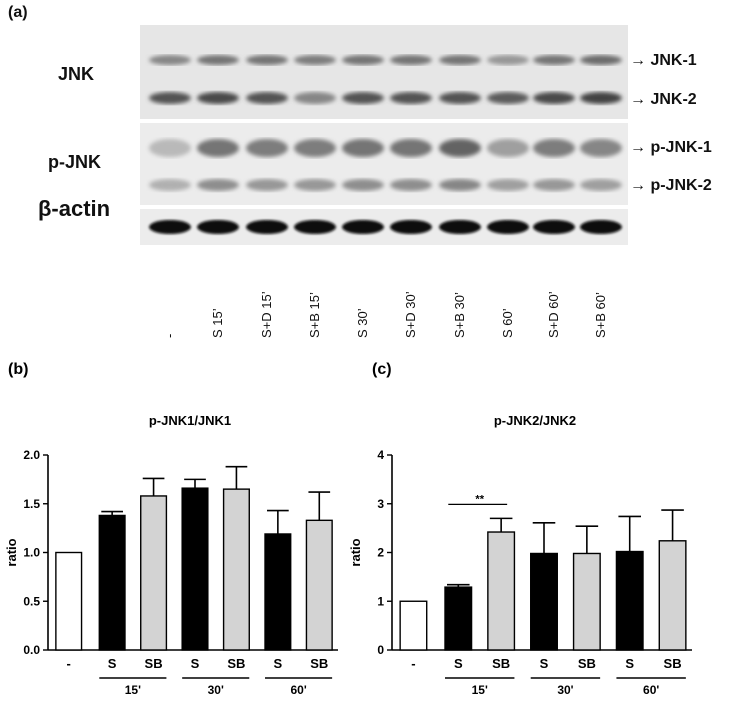 The width and height of the screenshot is (742, 702). Describe the element at coordinates (18, 369) in the screenshot. I see `panel-label: (b)` at that location.